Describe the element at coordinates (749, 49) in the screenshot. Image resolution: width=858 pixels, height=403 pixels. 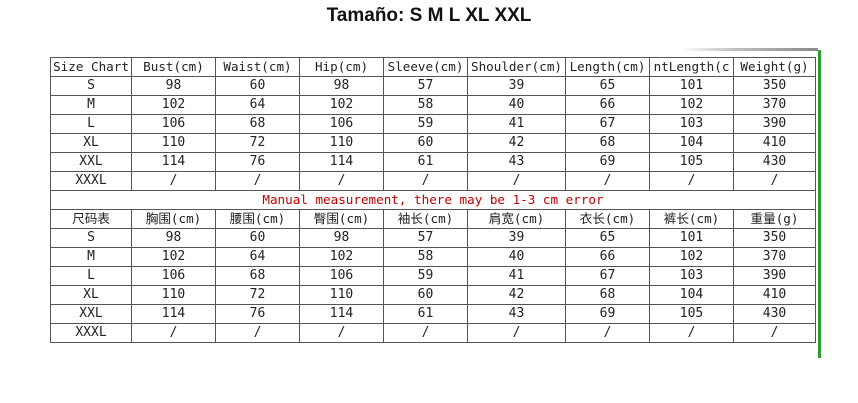
I see `table-top-shadow` at that location.